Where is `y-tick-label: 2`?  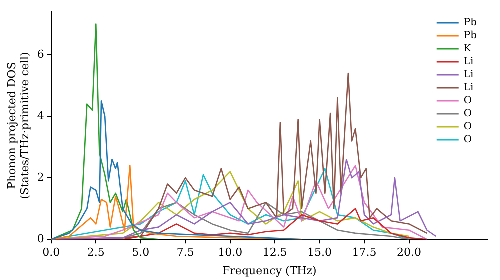
y-tick-label: 2 is located at coordinates (40, 177).